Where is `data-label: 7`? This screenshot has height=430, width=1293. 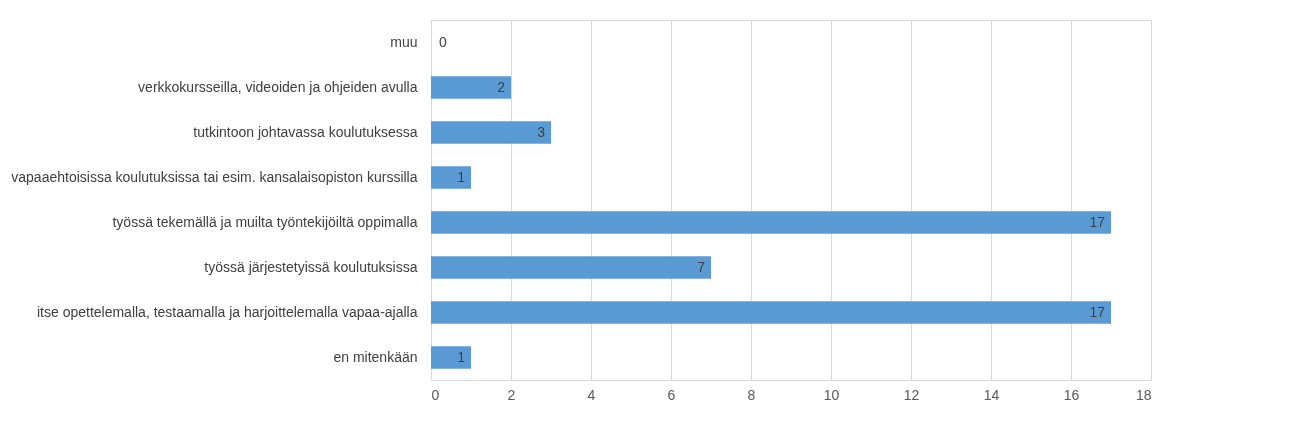
data-label: 7 is located at coordinates (701, 266).